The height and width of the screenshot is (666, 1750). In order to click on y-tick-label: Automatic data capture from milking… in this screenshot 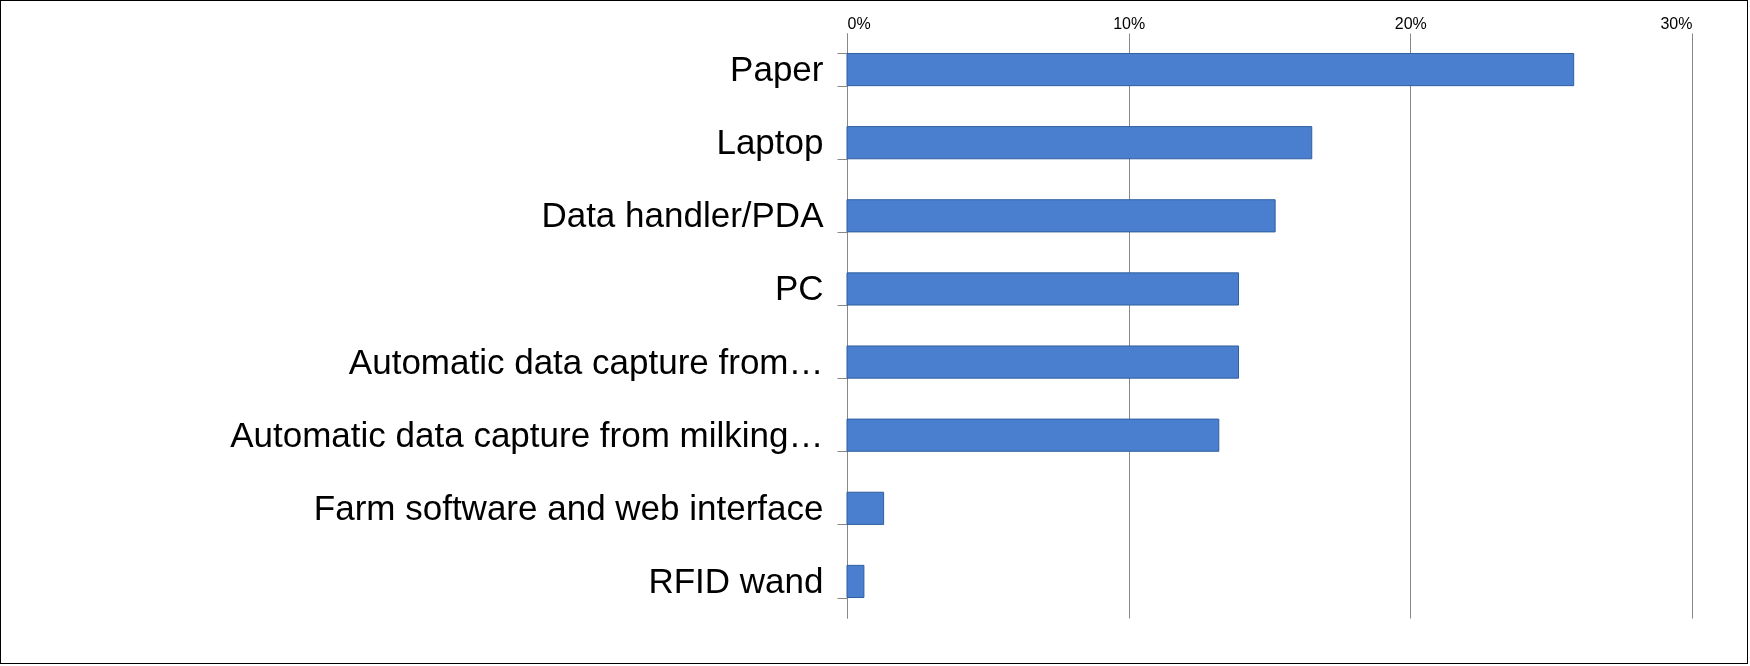, I will do `click(527, 434)`.